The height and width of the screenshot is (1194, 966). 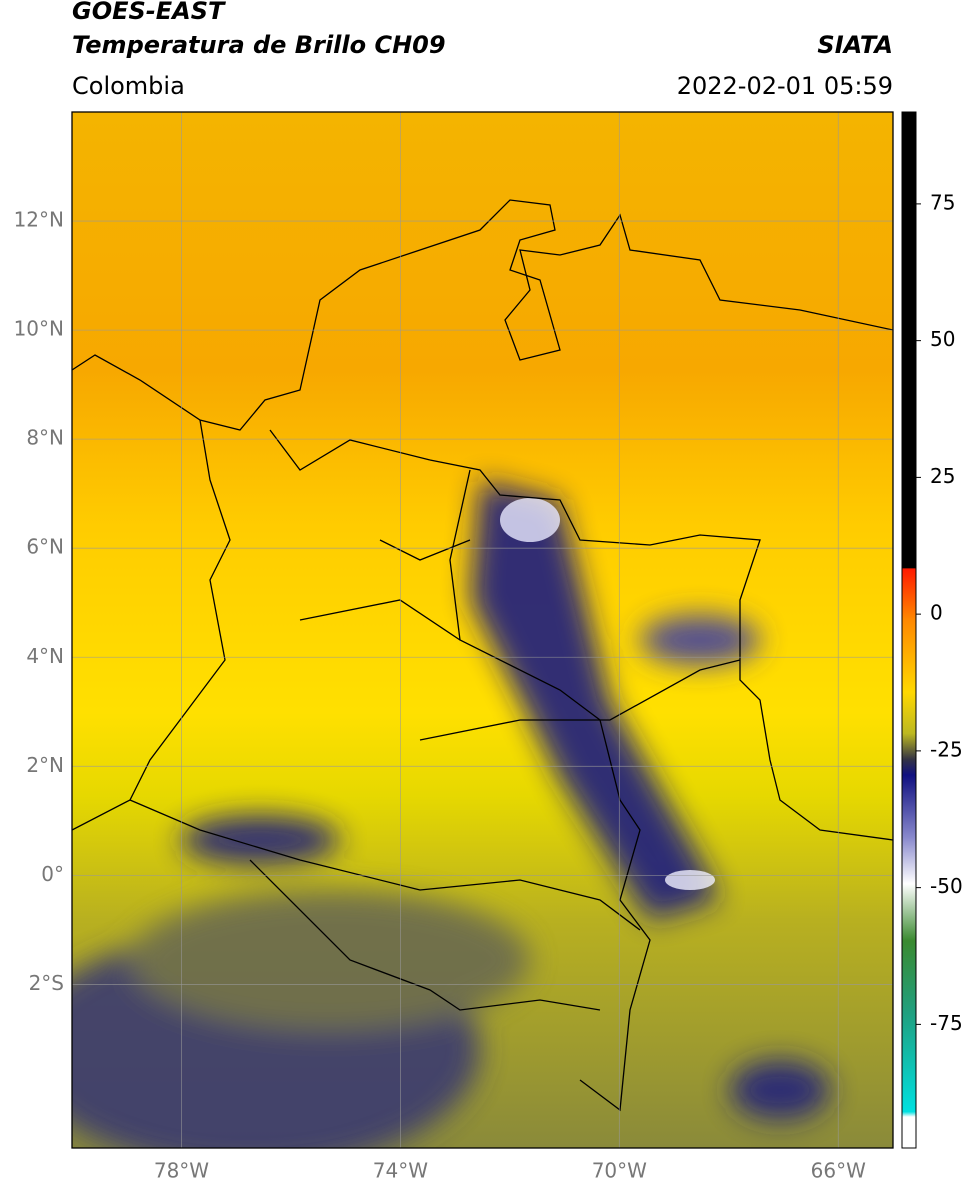 What do you see at coordinates (39, 329) in the screenshot?
I see `y-tick-label: 10°N` at bounding box center [39, 329].